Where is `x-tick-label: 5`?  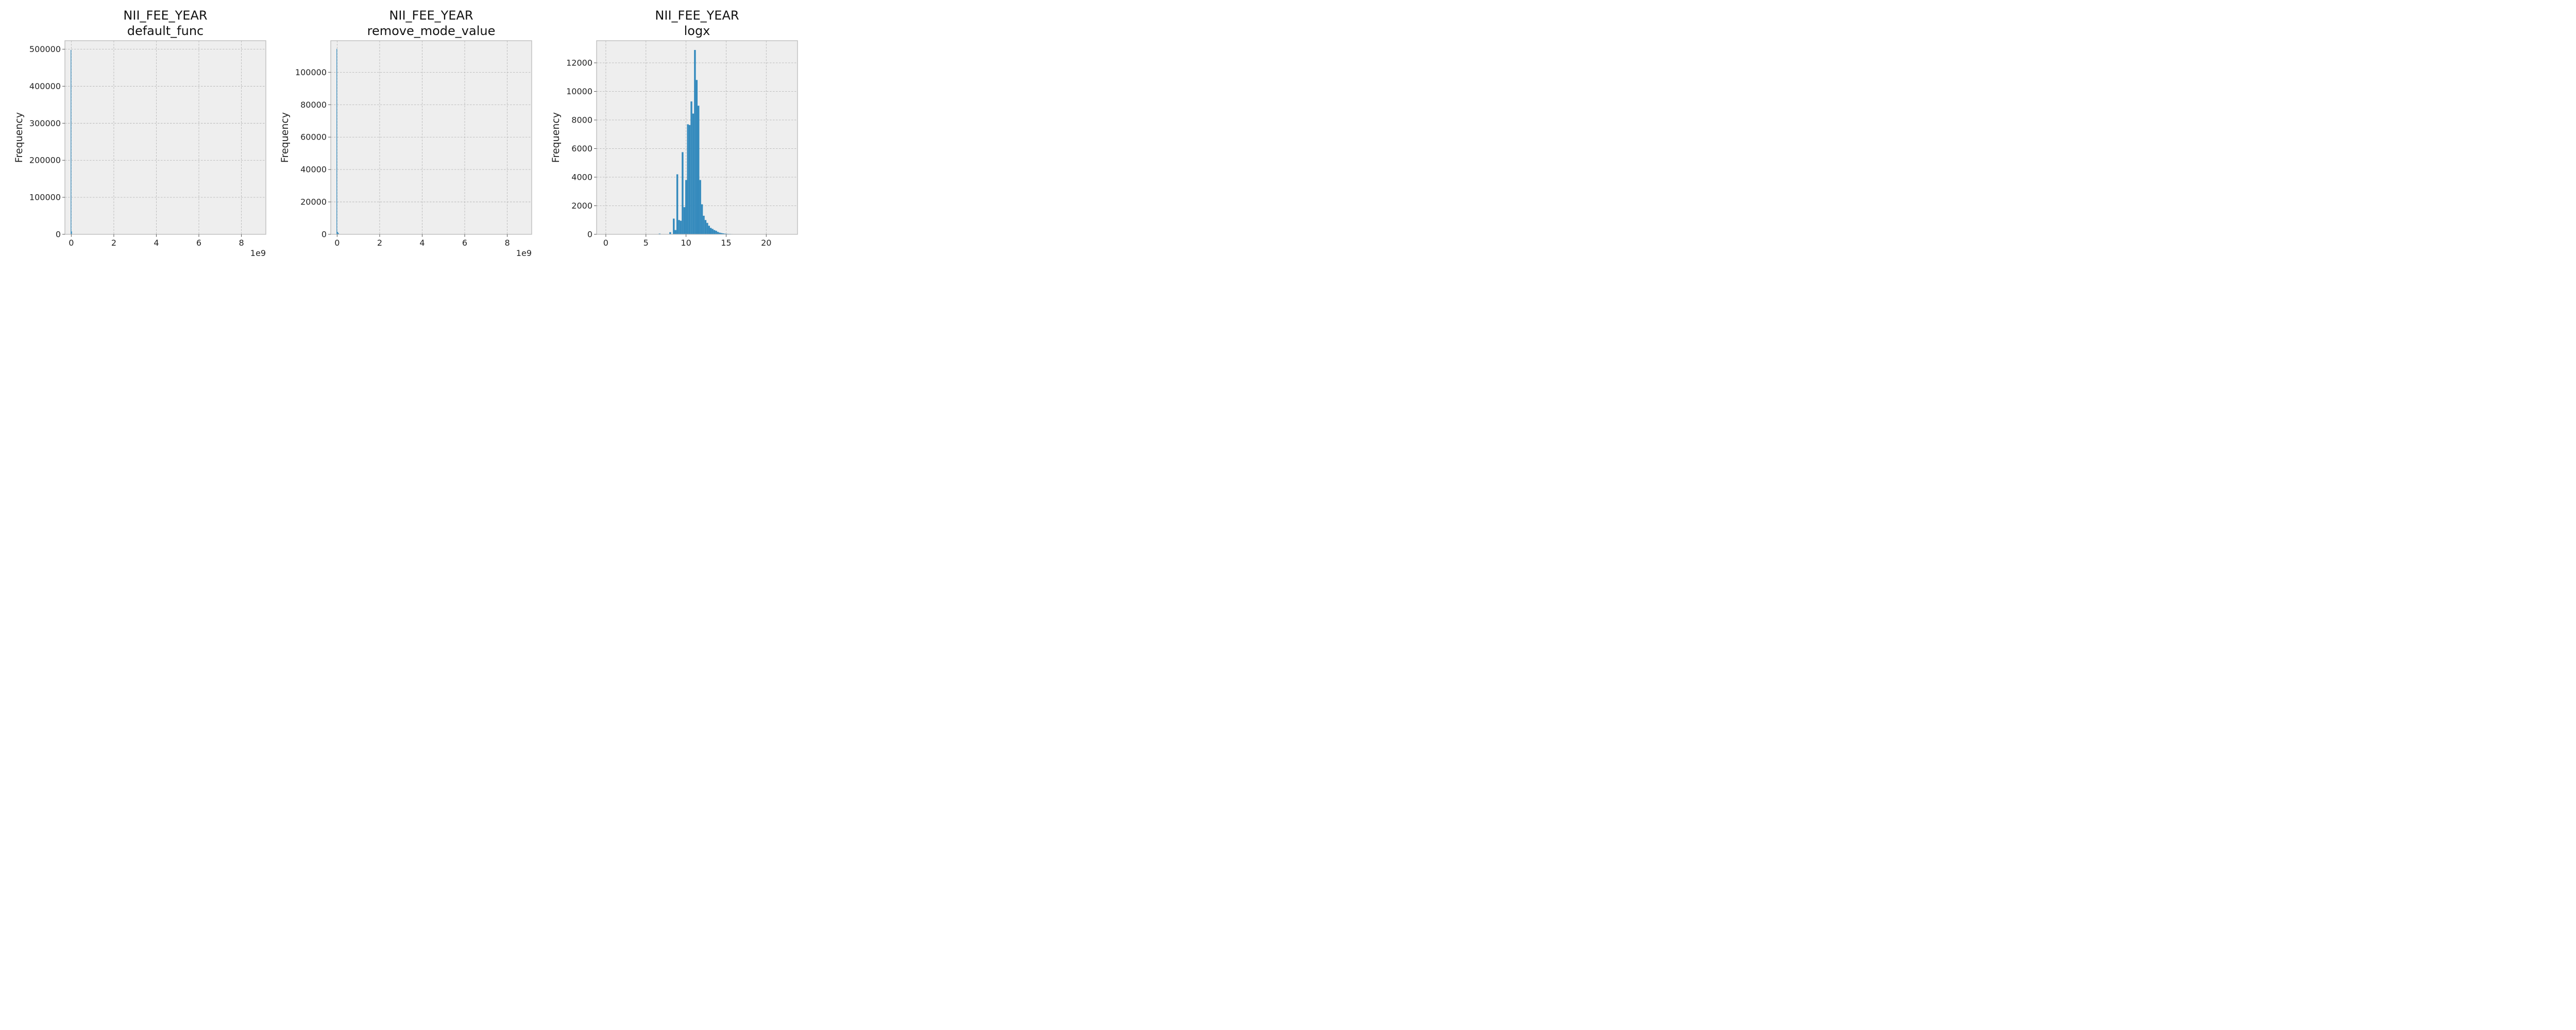 x-tick-label: 5 is located at coordinates (646, 243).